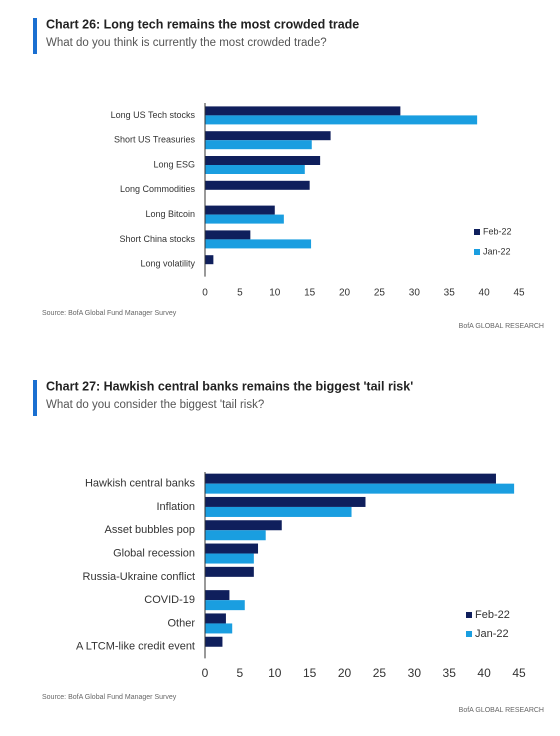 This screenshot has width=560, height=736. Describe the element at coordinates (135, 647) in the screenshot. I see `y-tick-label: A LTCM-like credit event` at that location.